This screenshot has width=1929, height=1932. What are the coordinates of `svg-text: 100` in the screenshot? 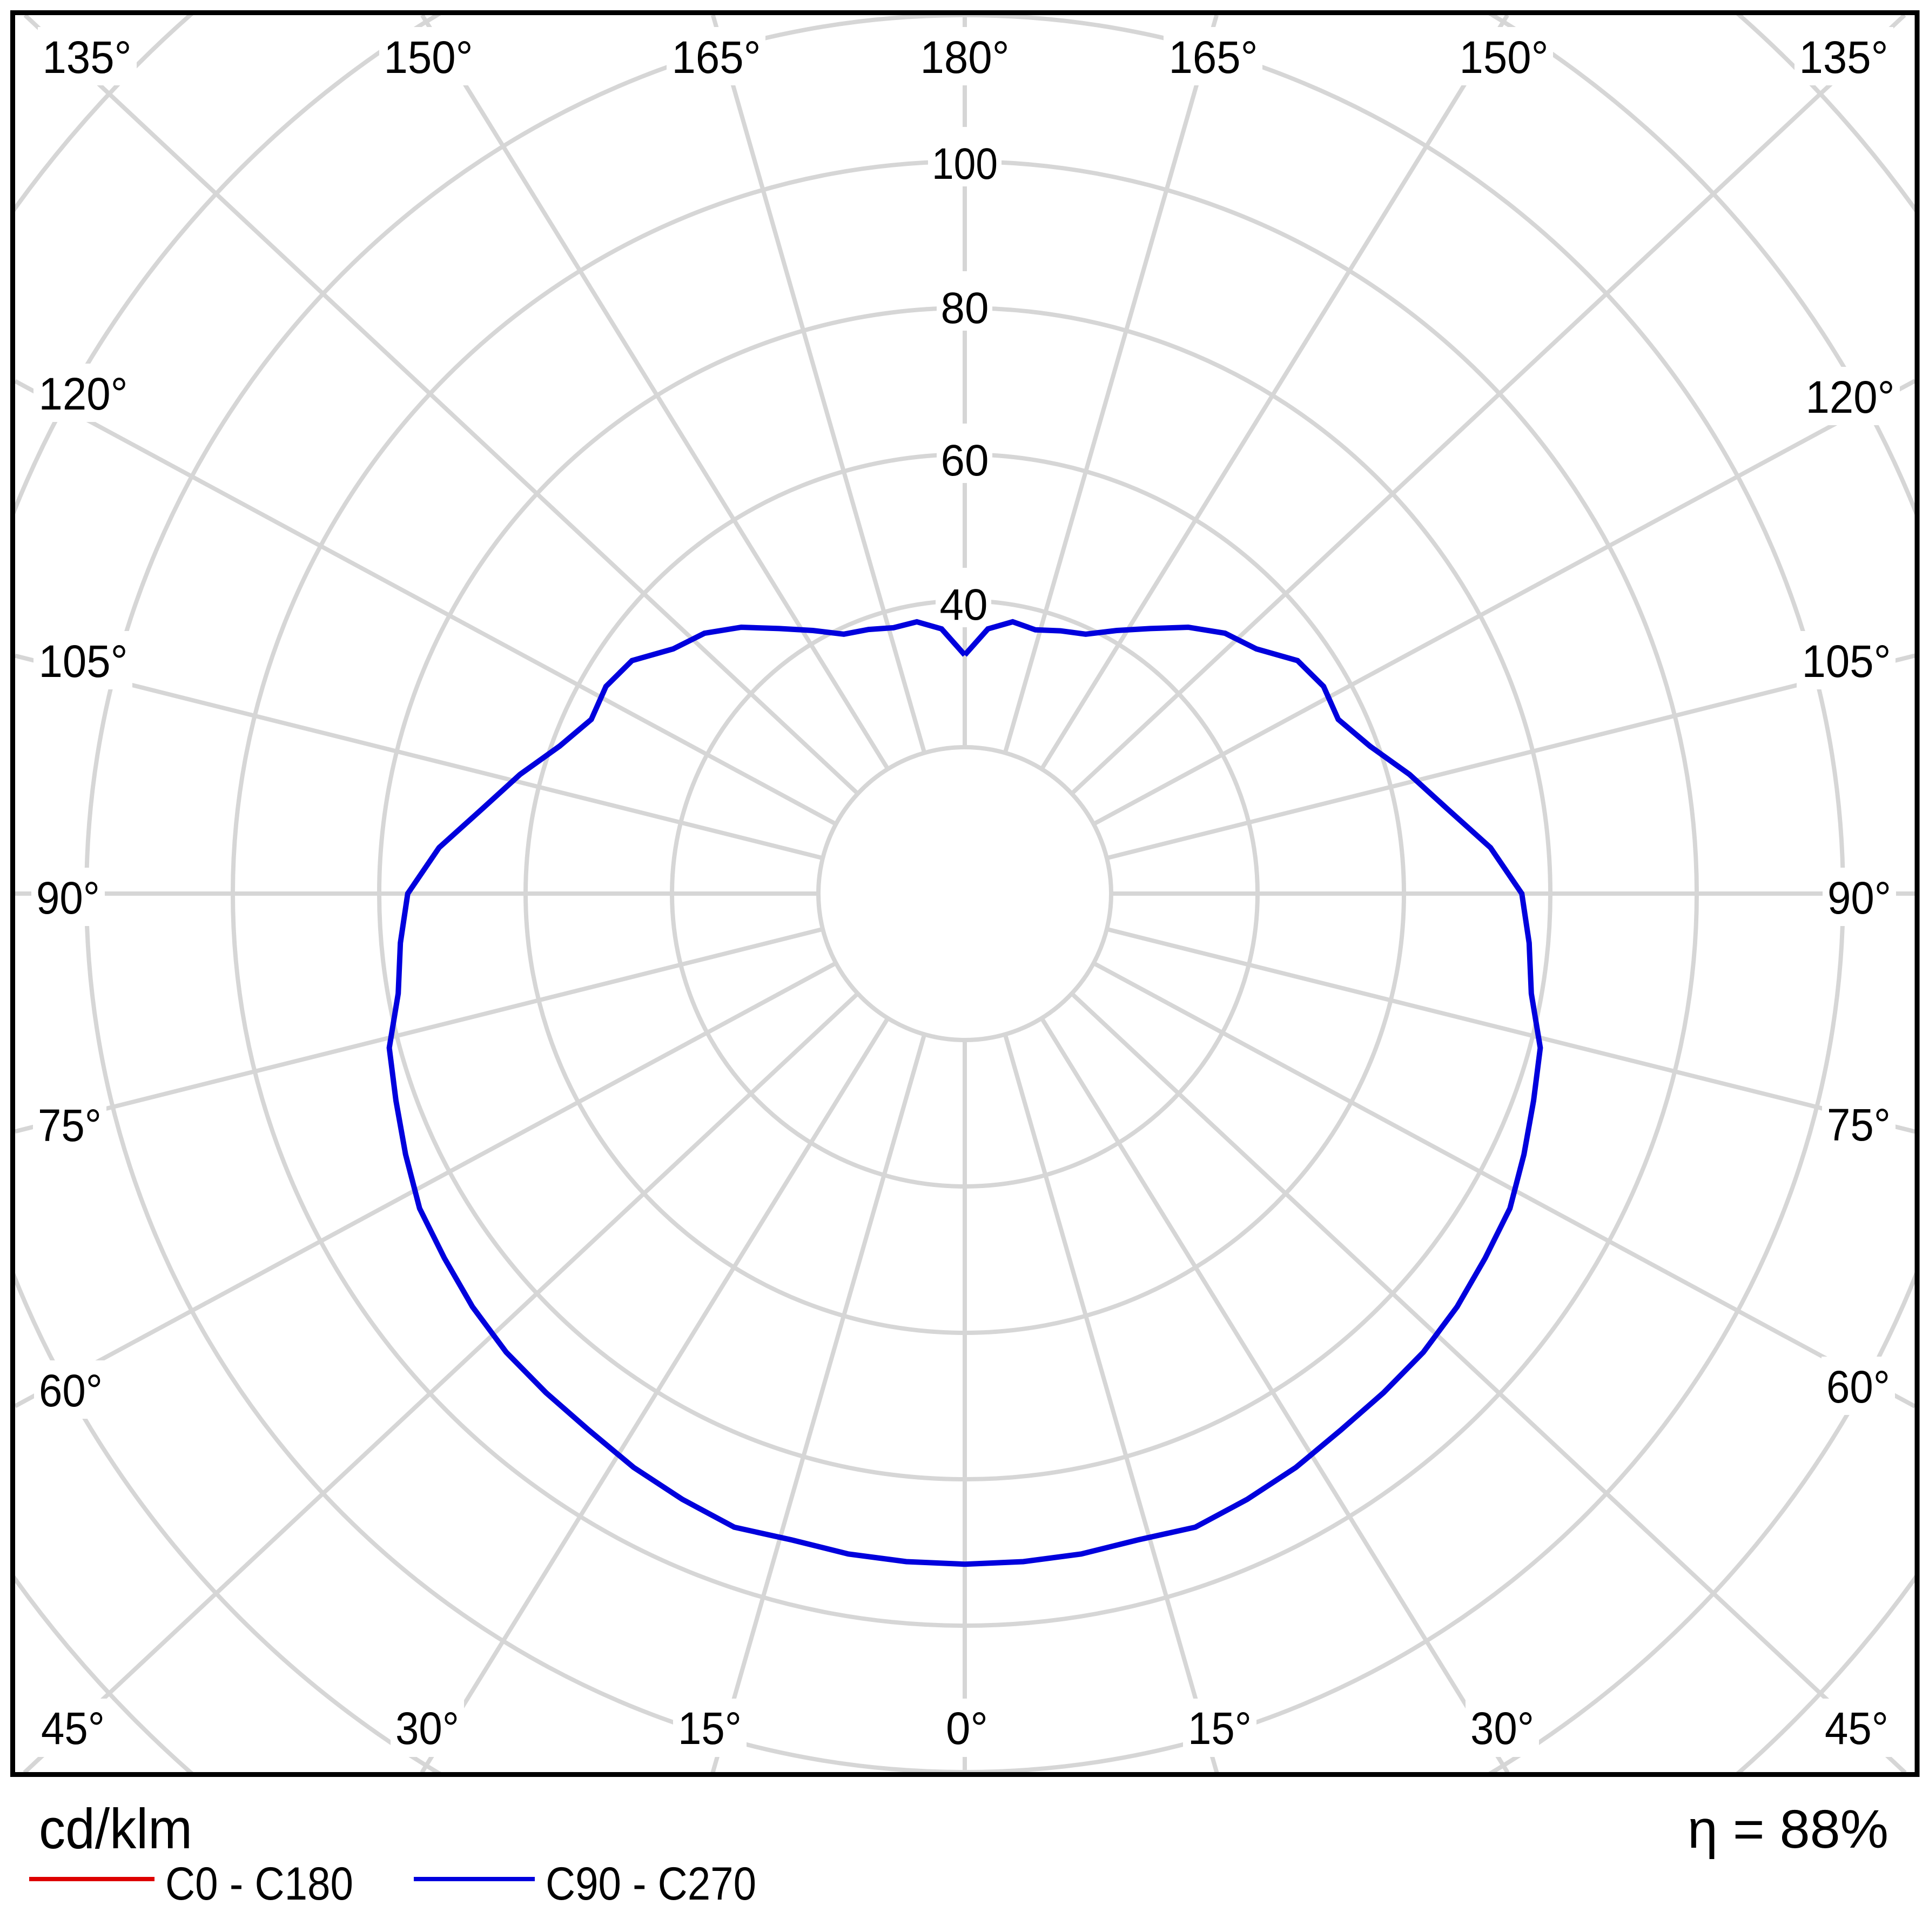 It's located at (965, 164).